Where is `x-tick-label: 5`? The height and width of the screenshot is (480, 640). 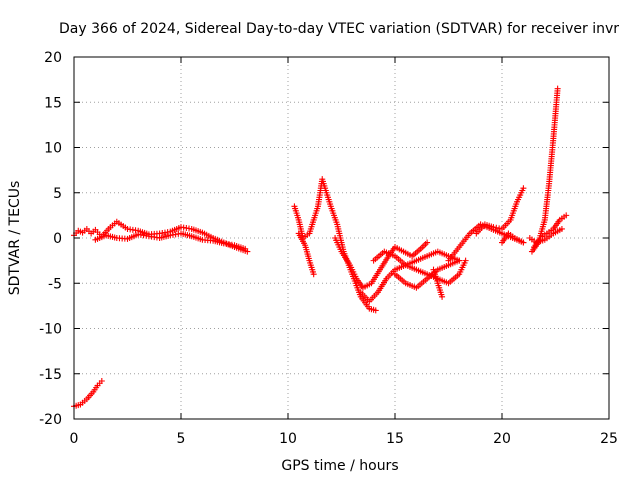
x-tick-label: 5 is located at coordinates (181, 439).